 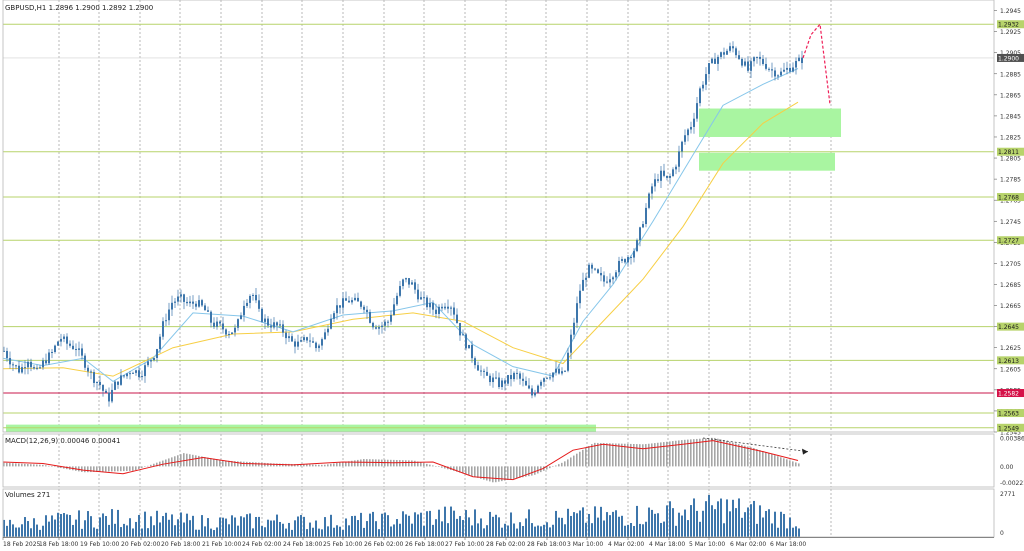 I want to click on price-tick-label: 1.2545, so click(x=1010, y=433).